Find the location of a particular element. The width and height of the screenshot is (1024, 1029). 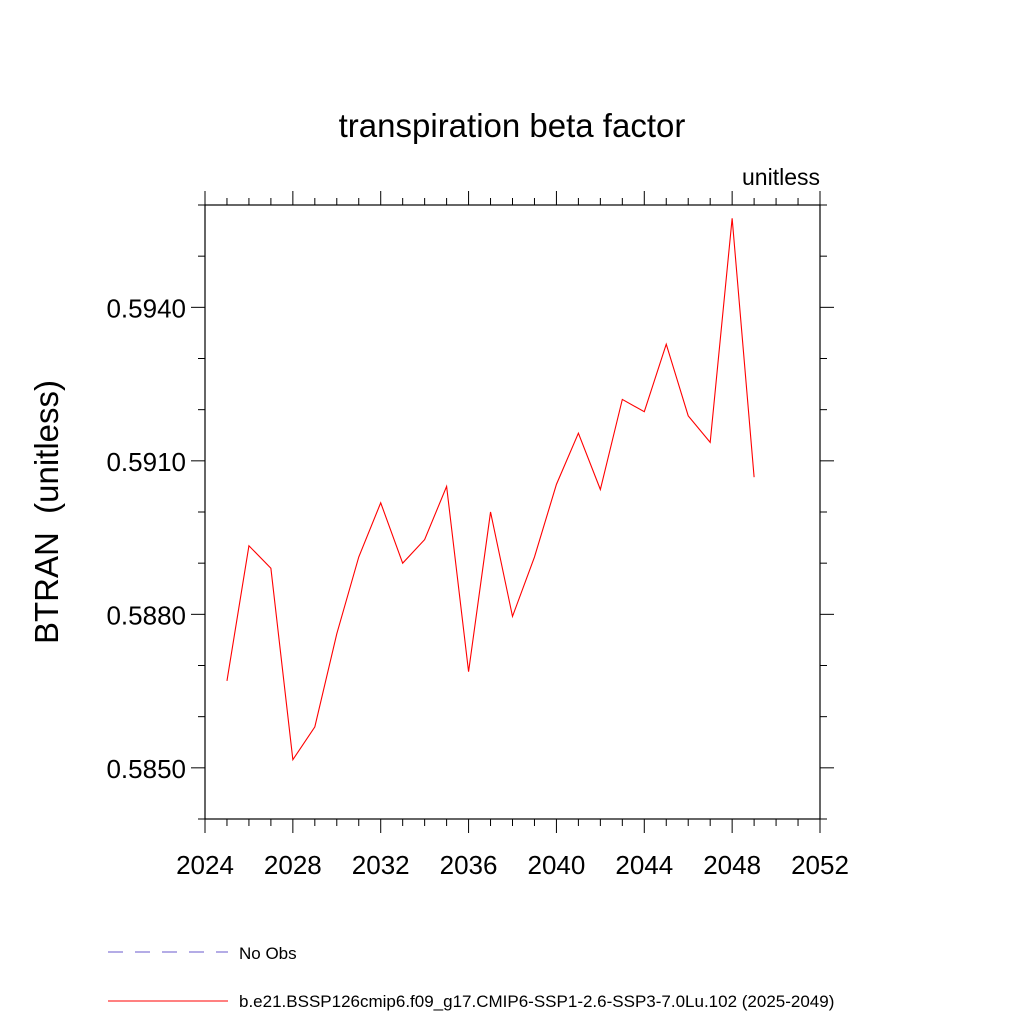

y-tick-label: 0.5940 is located at coordinates (146, 308).